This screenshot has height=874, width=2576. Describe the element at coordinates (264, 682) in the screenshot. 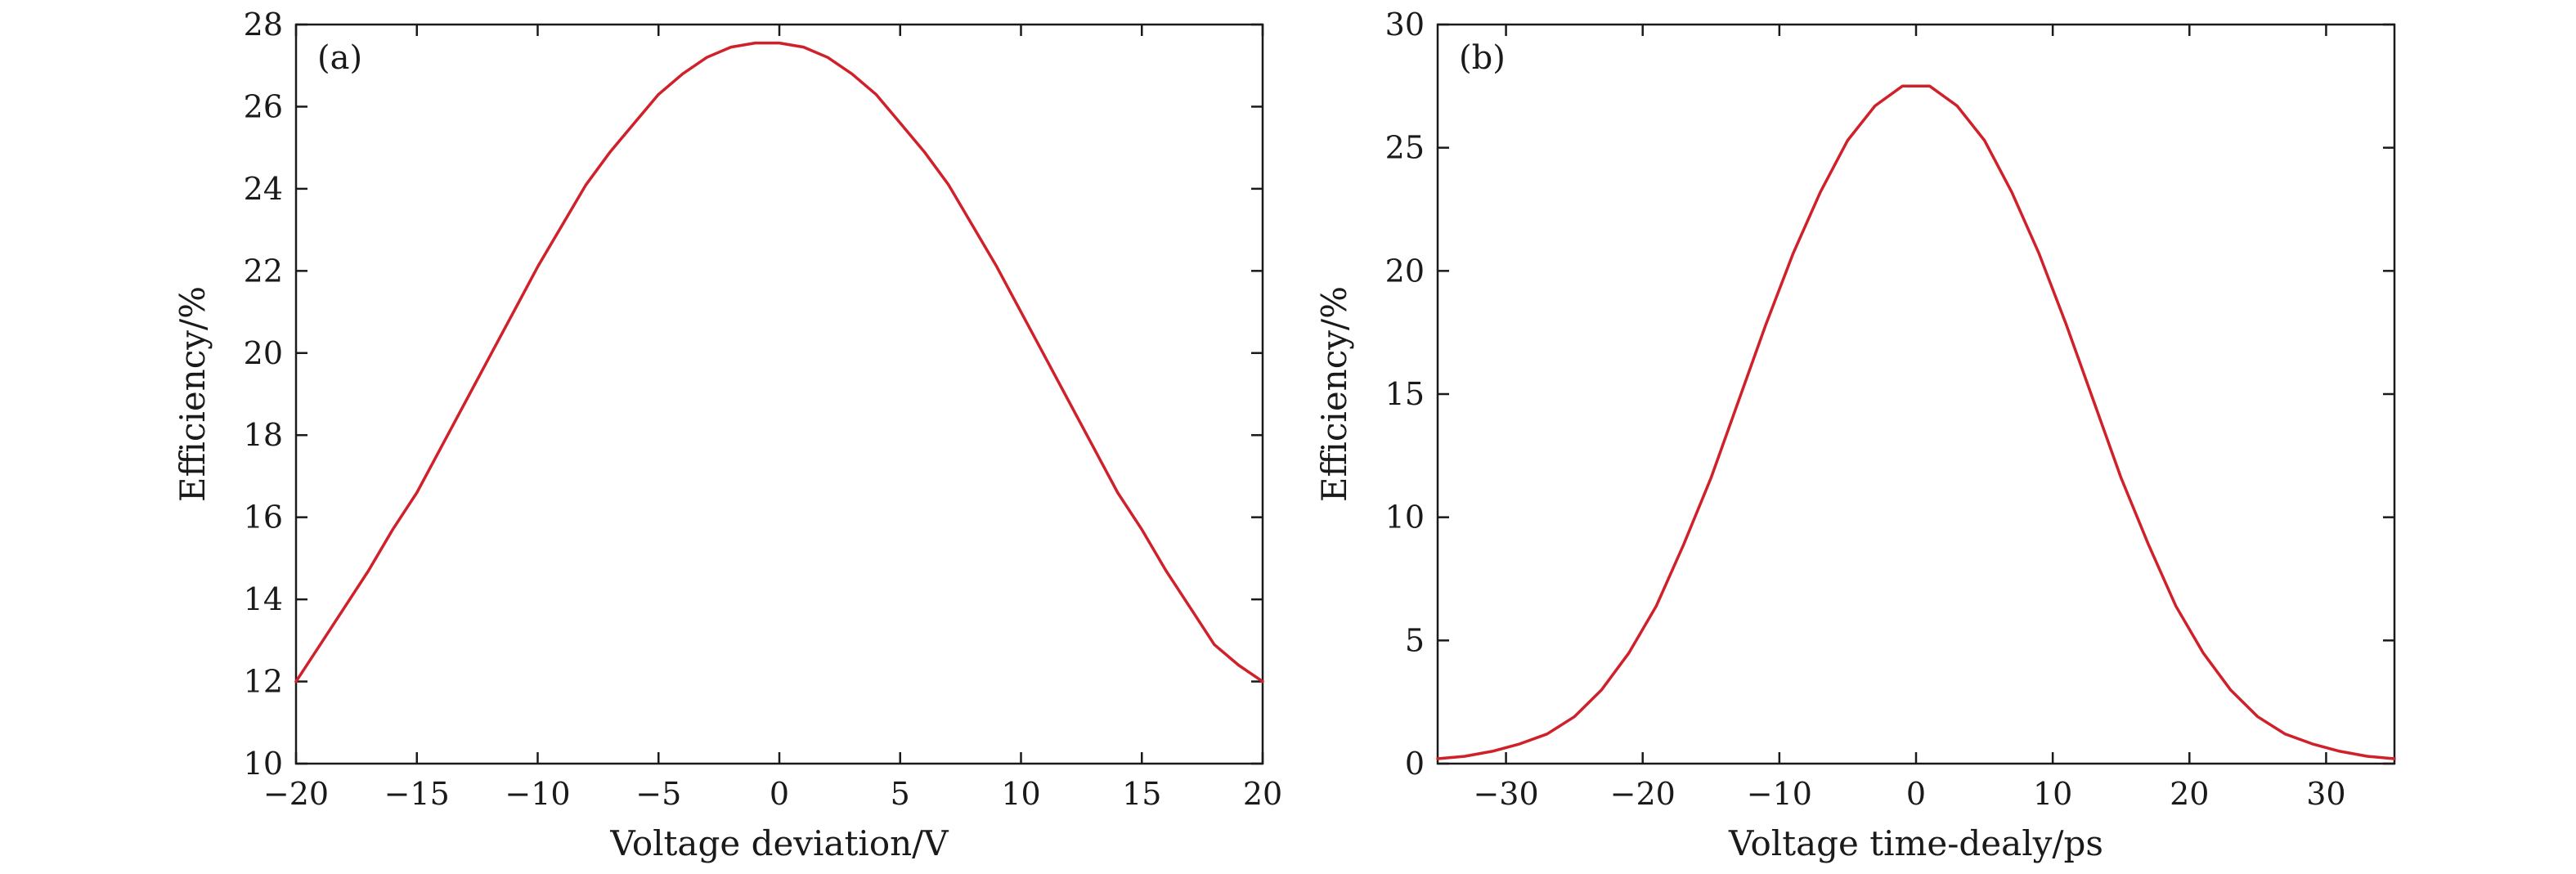

I see `y-tick-label-a: 12` at that location.